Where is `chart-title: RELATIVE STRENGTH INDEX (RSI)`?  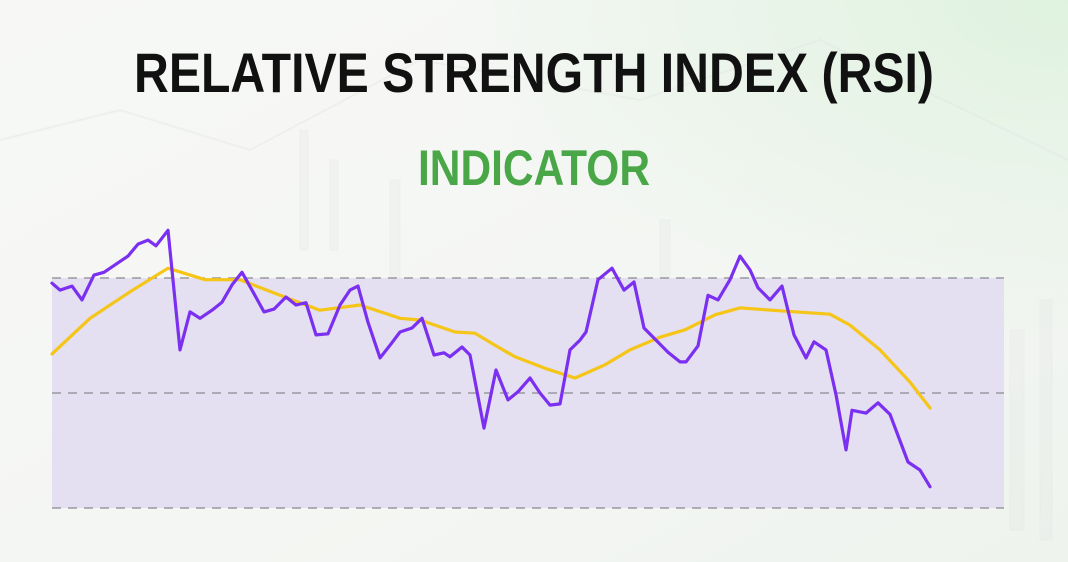
chart-title: RELATIVE STRENGTH INDEX (RSI) is located at coordinates (534, 72).